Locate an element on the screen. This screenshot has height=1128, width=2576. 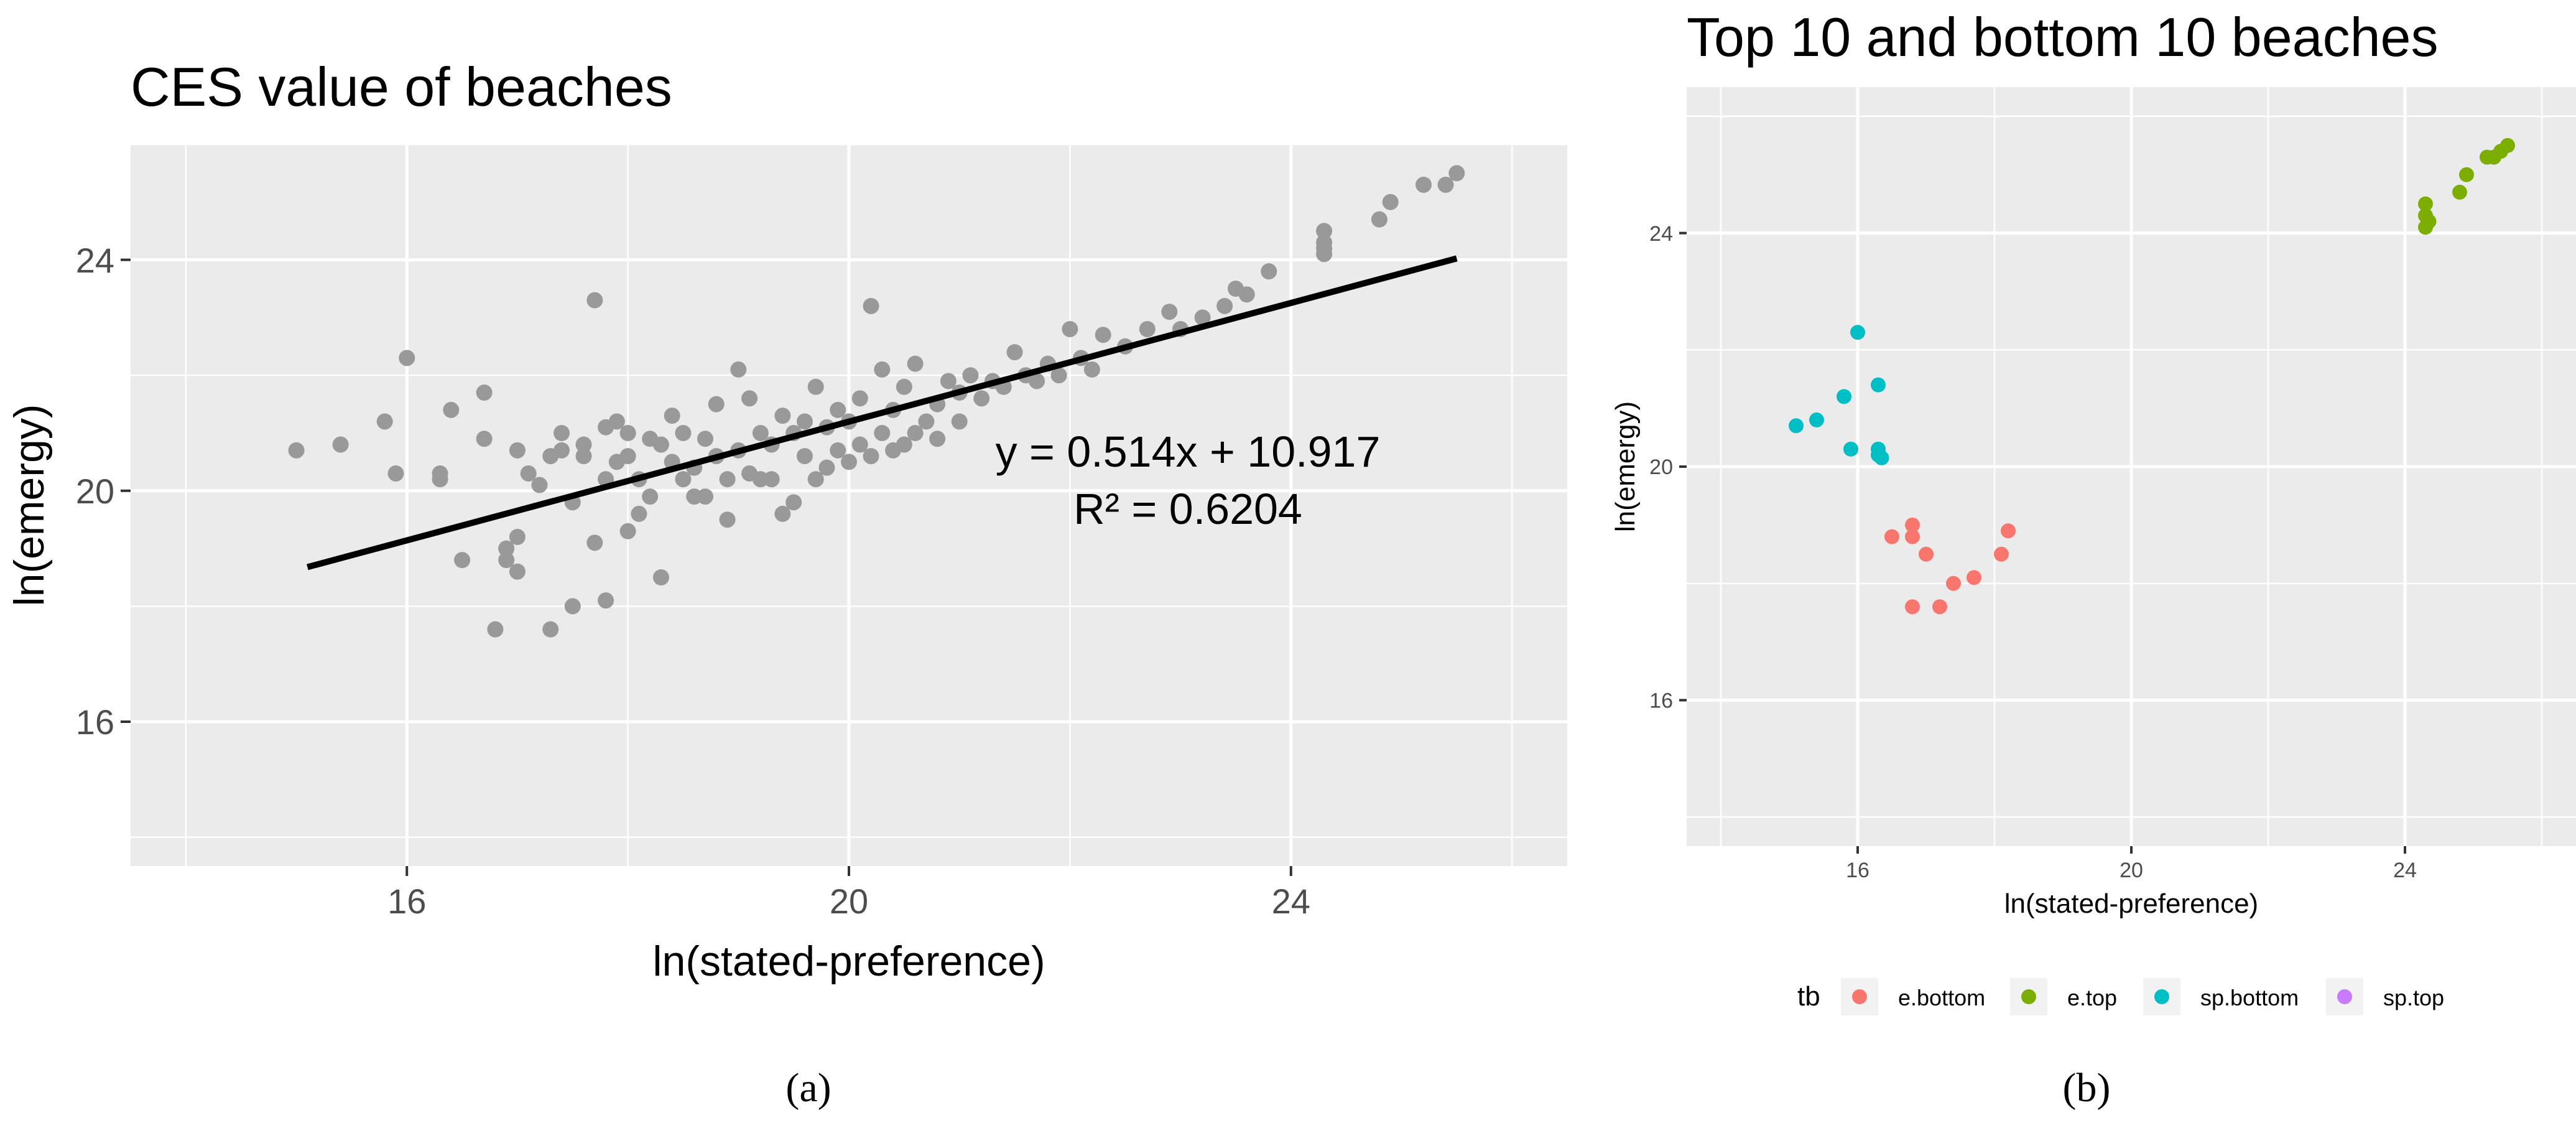
chart-b-legend: tb e.bottom e.top sp.bottom sp.top is located at coordinates (2121, 997).